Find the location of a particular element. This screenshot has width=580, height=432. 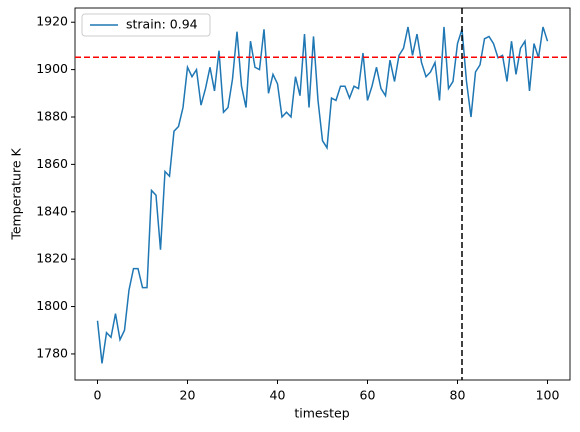

x-axis-label: timestep is located at coordinates (321, 413).